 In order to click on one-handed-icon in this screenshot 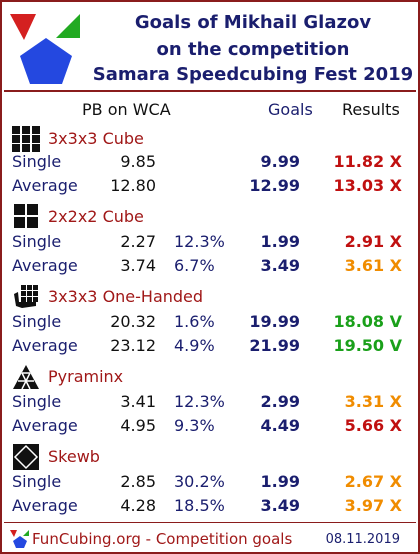, I will do `click(26, 297)`.